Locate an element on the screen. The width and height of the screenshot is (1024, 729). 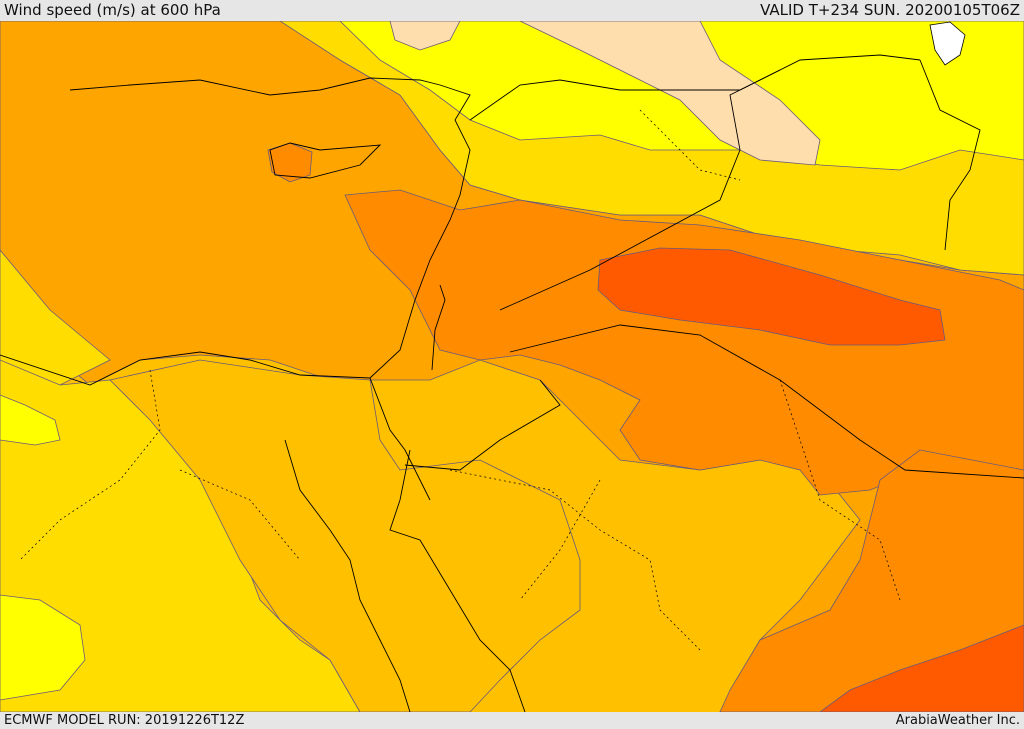
field-peach-north is located at coordinates (425, 36).